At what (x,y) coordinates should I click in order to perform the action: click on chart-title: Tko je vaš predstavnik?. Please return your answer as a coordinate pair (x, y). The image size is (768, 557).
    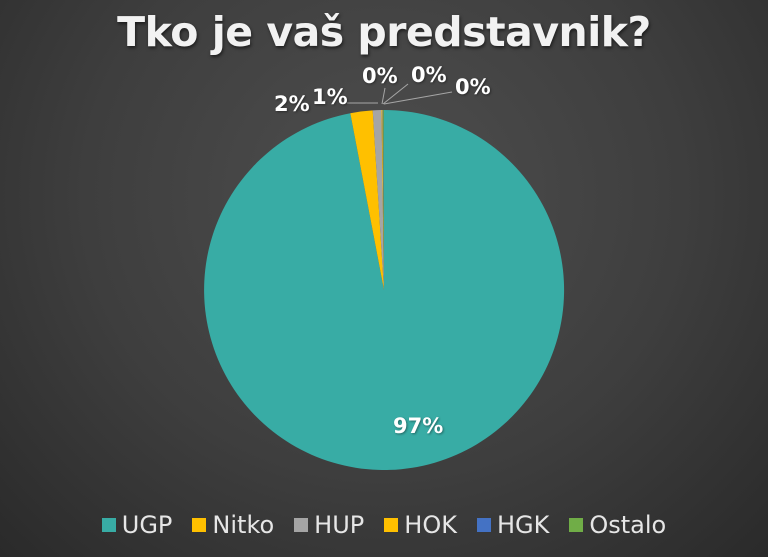
    Looking at the image, I should click on (384, 32).